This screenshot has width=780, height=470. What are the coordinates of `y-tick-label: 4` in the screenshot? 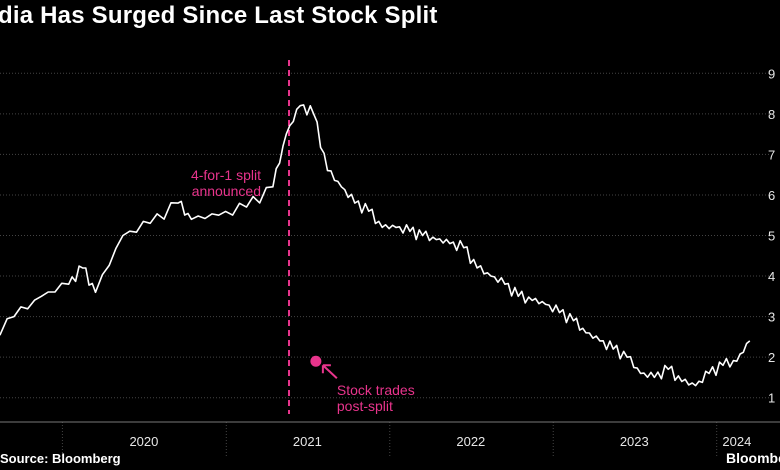 It's located at (771, 276).